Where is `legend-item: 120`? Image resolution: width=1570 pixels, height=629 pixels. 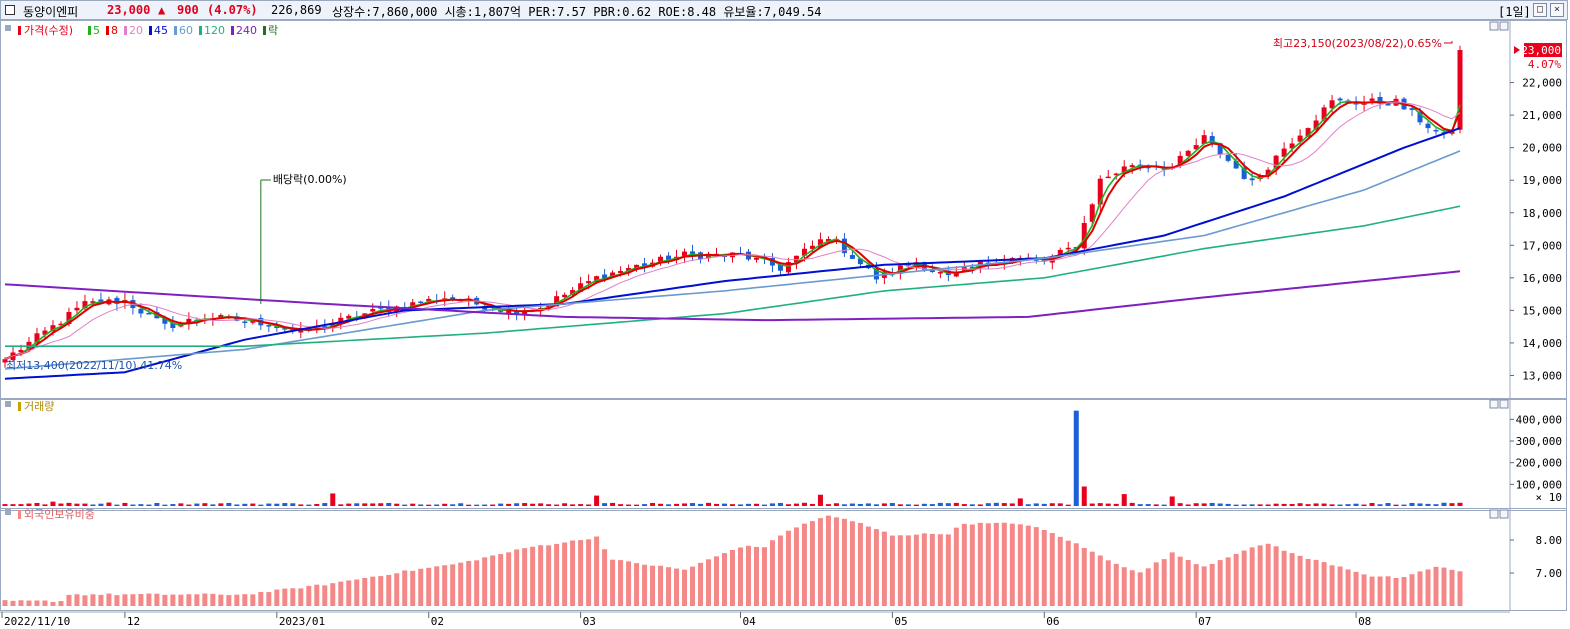
legend-item: 120 is located at coordinates (214, 30).